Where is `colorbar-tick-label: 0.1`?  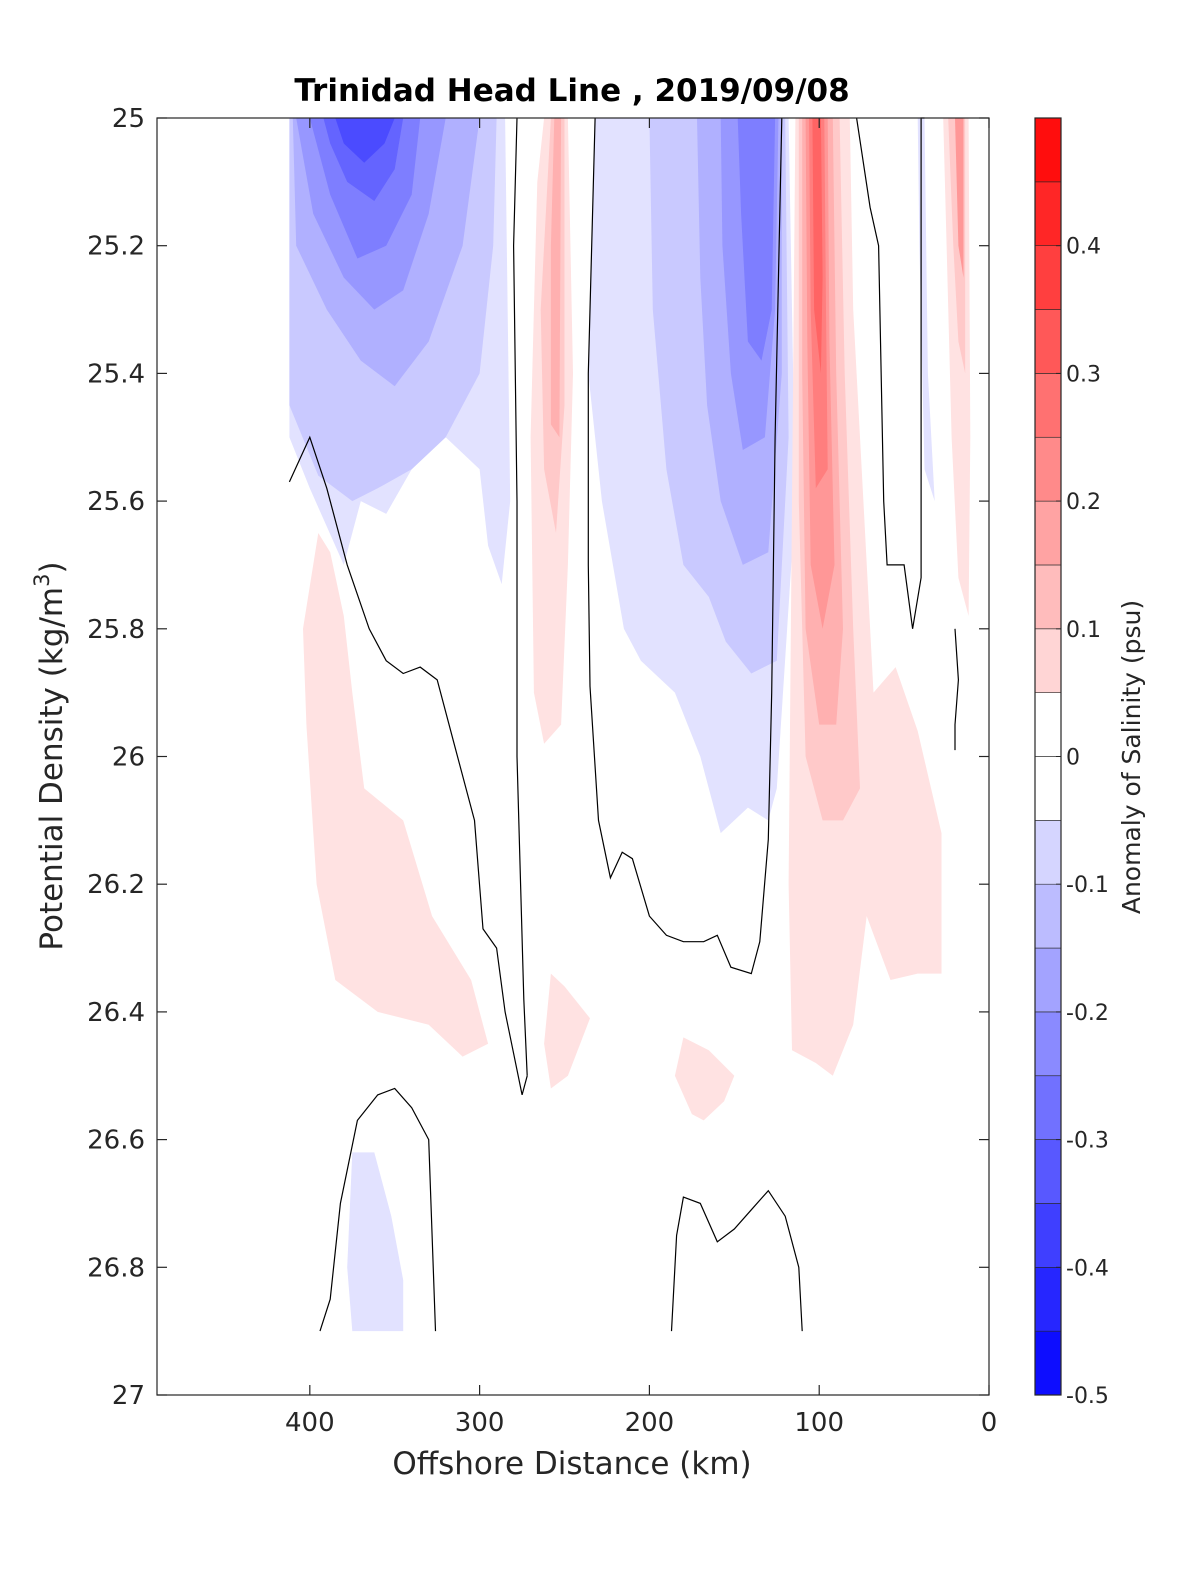
colorbar-tick-label: 0.1 is located at coordinates (1083, 630).